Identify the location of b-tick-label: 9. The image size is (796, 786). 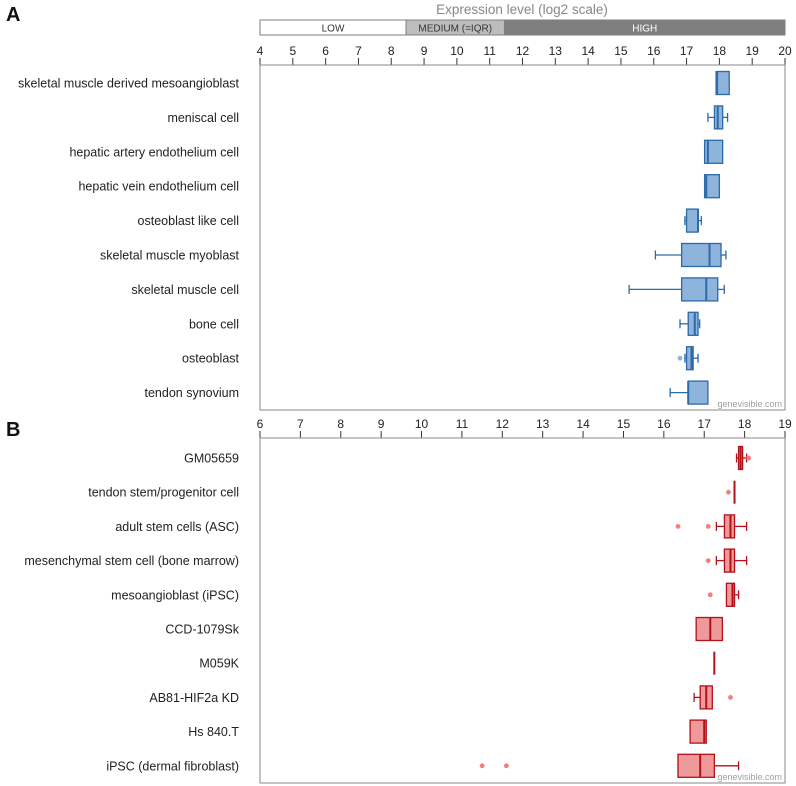
(381, 424).